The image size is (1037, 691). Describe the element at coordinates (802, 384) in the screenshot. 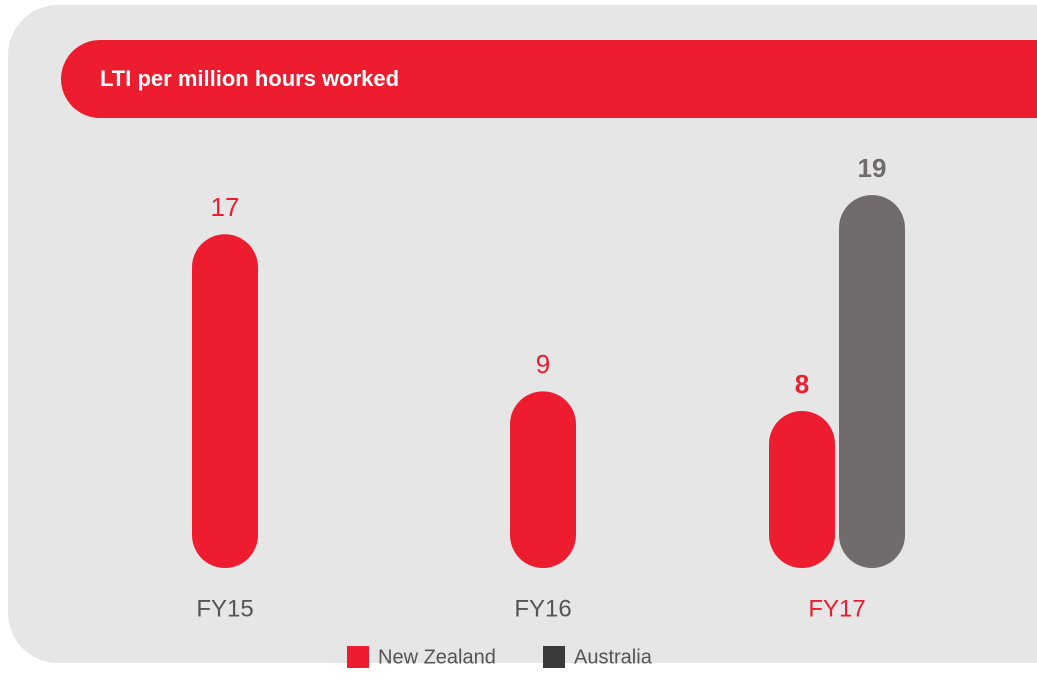

I see `value-label: 8` at that location.